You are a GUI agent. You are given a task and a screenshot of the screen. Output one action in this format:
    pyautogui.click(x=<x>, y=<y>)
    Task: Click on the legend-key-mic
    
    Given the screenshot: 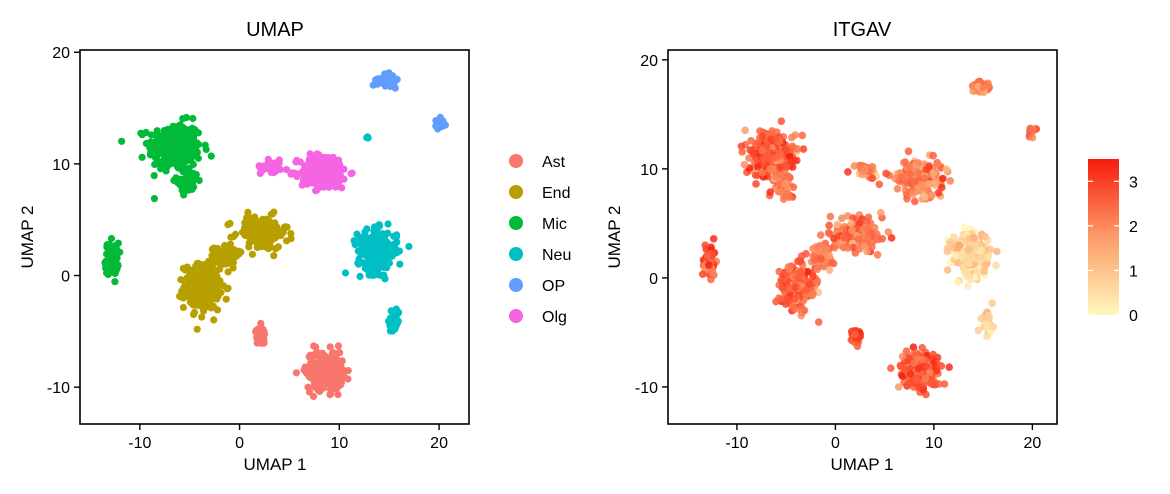 What is the action you would take?
    pyautogui.click(x=516, y=223)
    